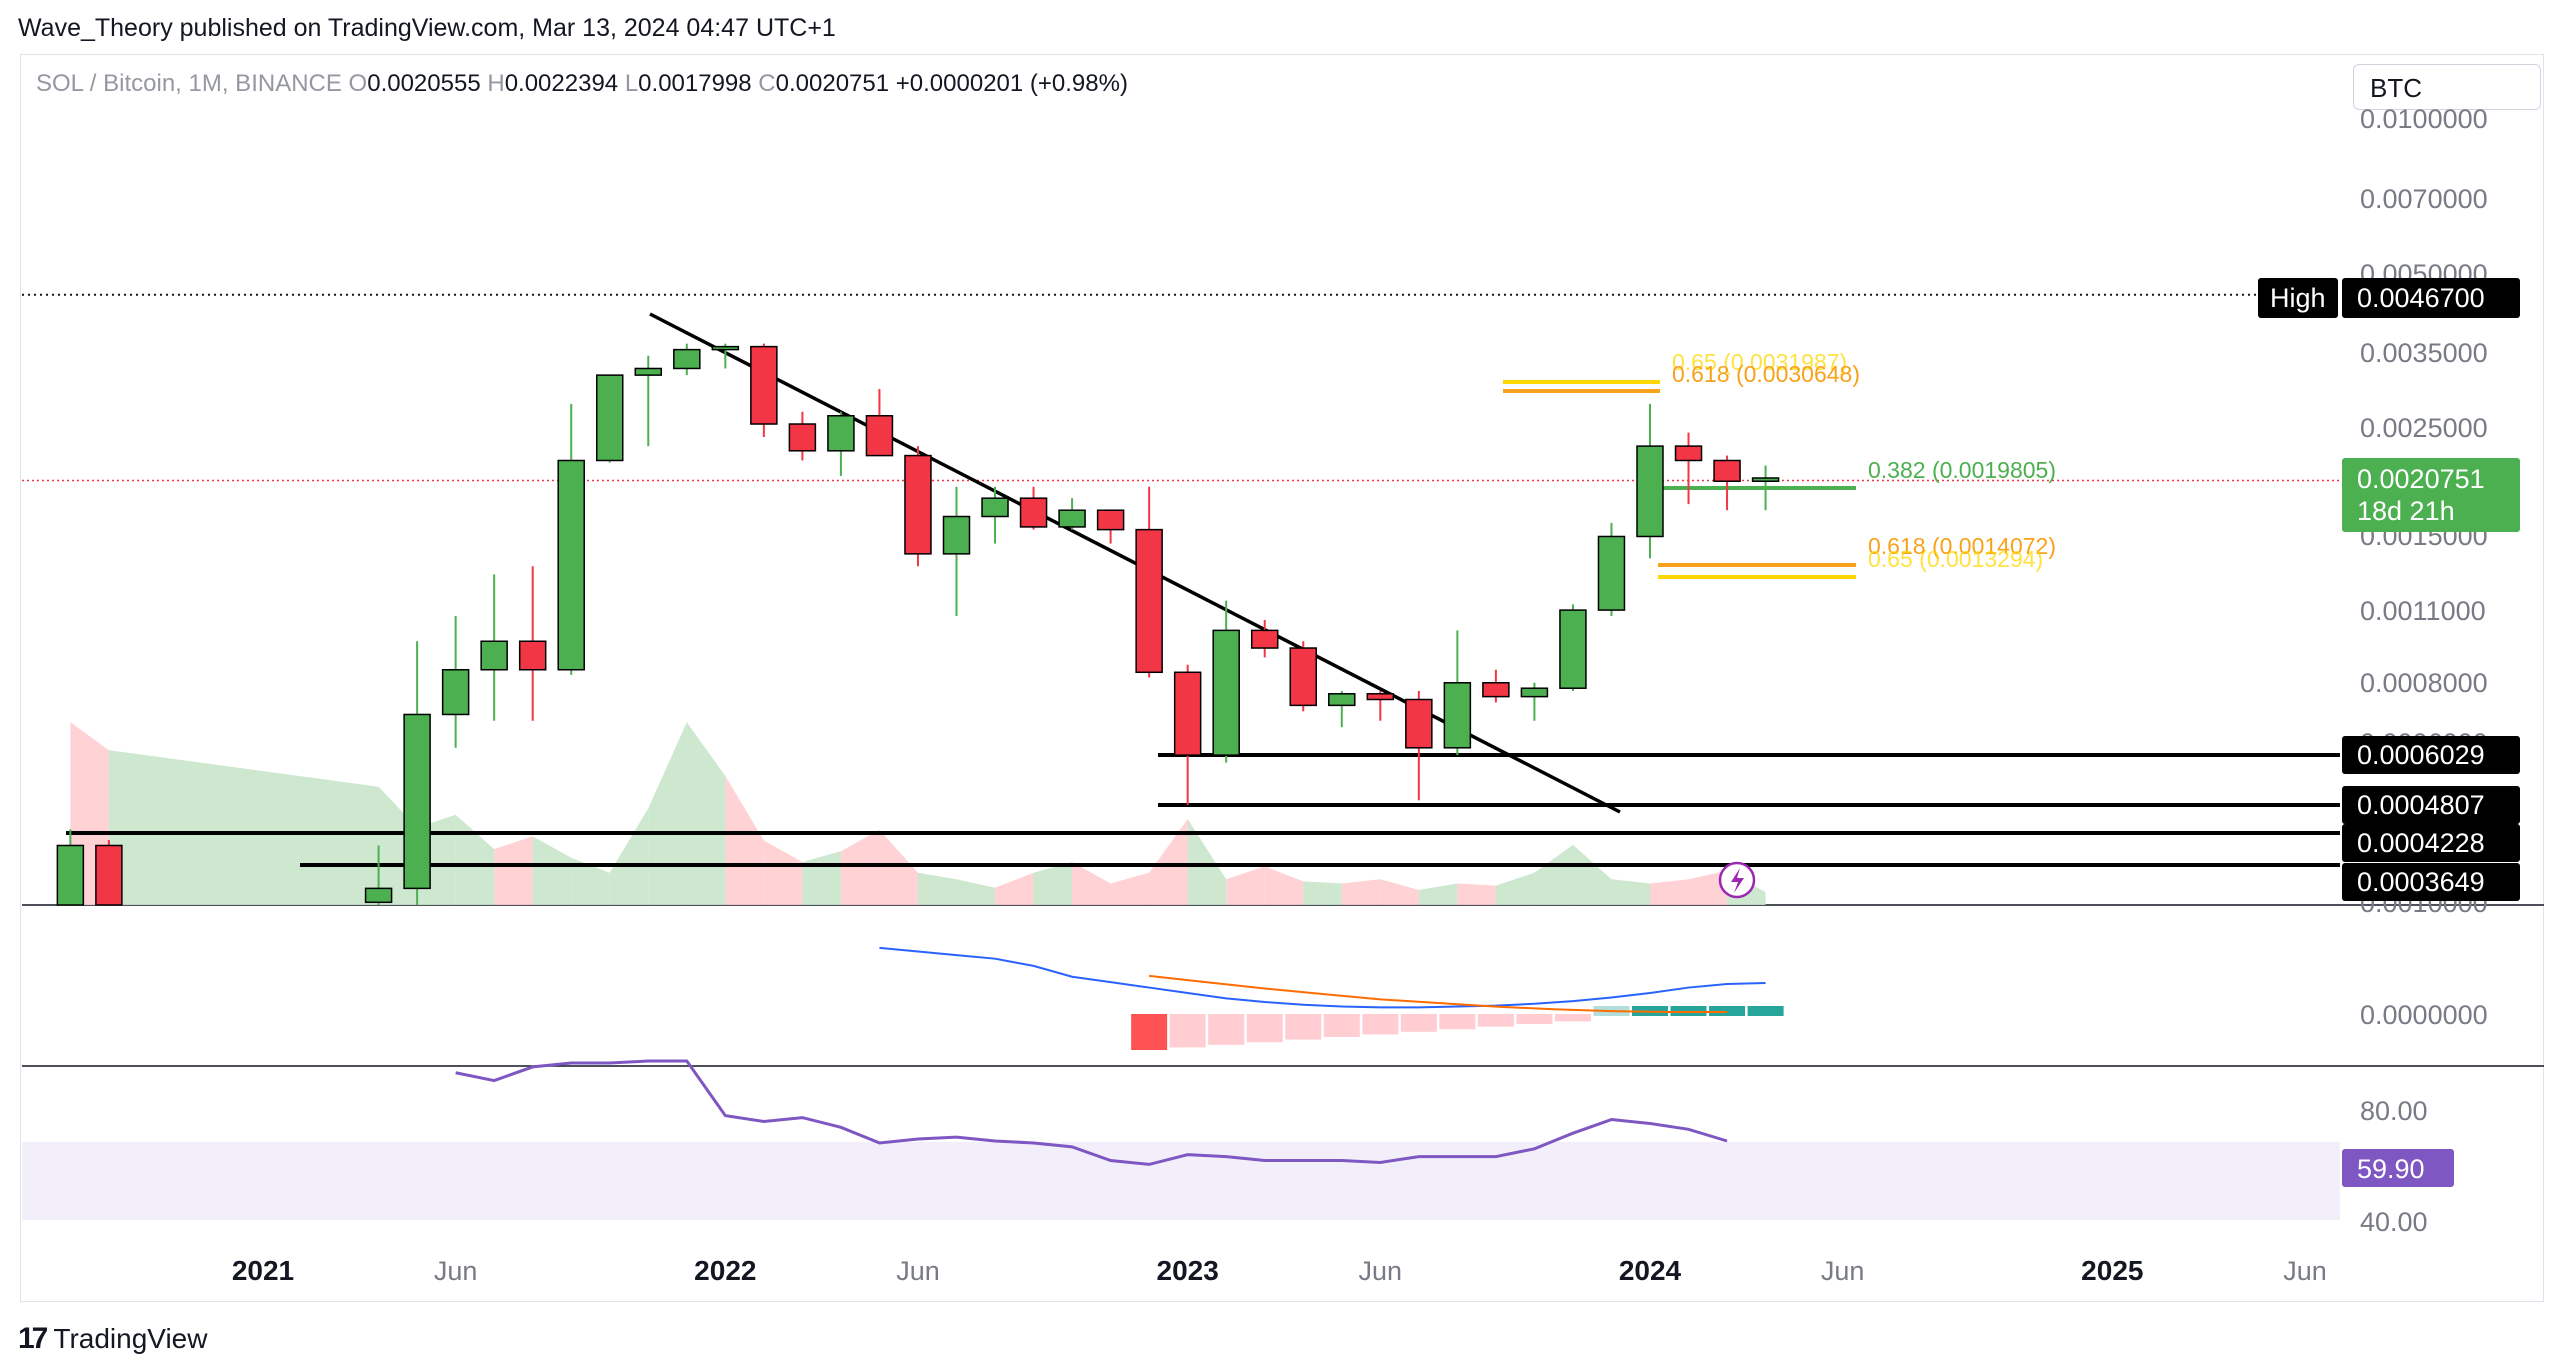 This screenshot has height=1372, width=2566. Describe the element at coordinates (2424, 199) in the screenshot. I see `price-axis-tick: 0.0070000` at that location.